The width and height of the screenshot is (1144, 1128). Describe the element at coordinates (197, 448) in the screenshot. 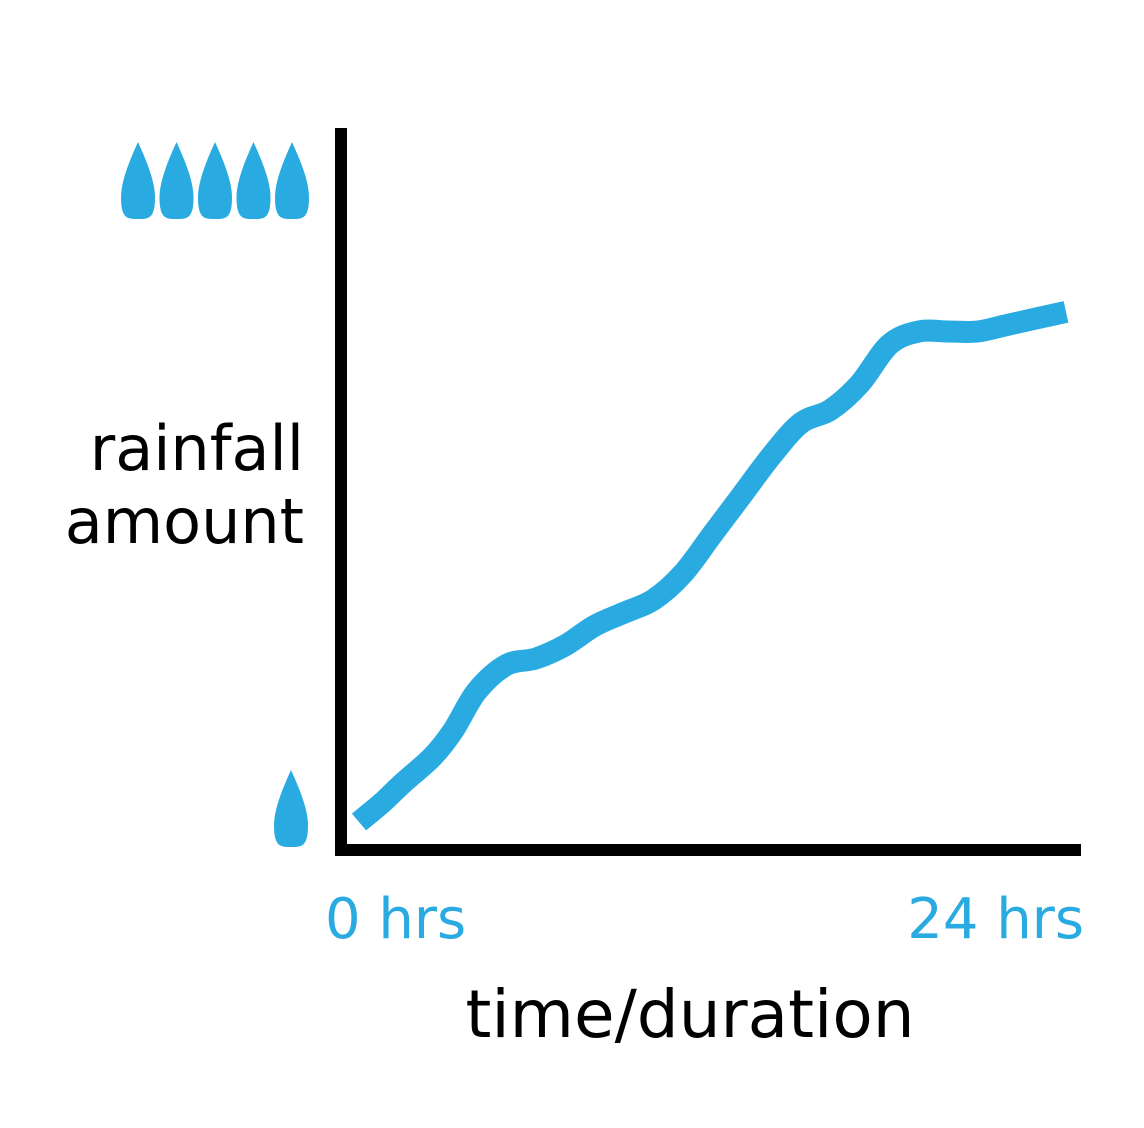

I see `y-axis-label-line-1: rainfall` at that location.